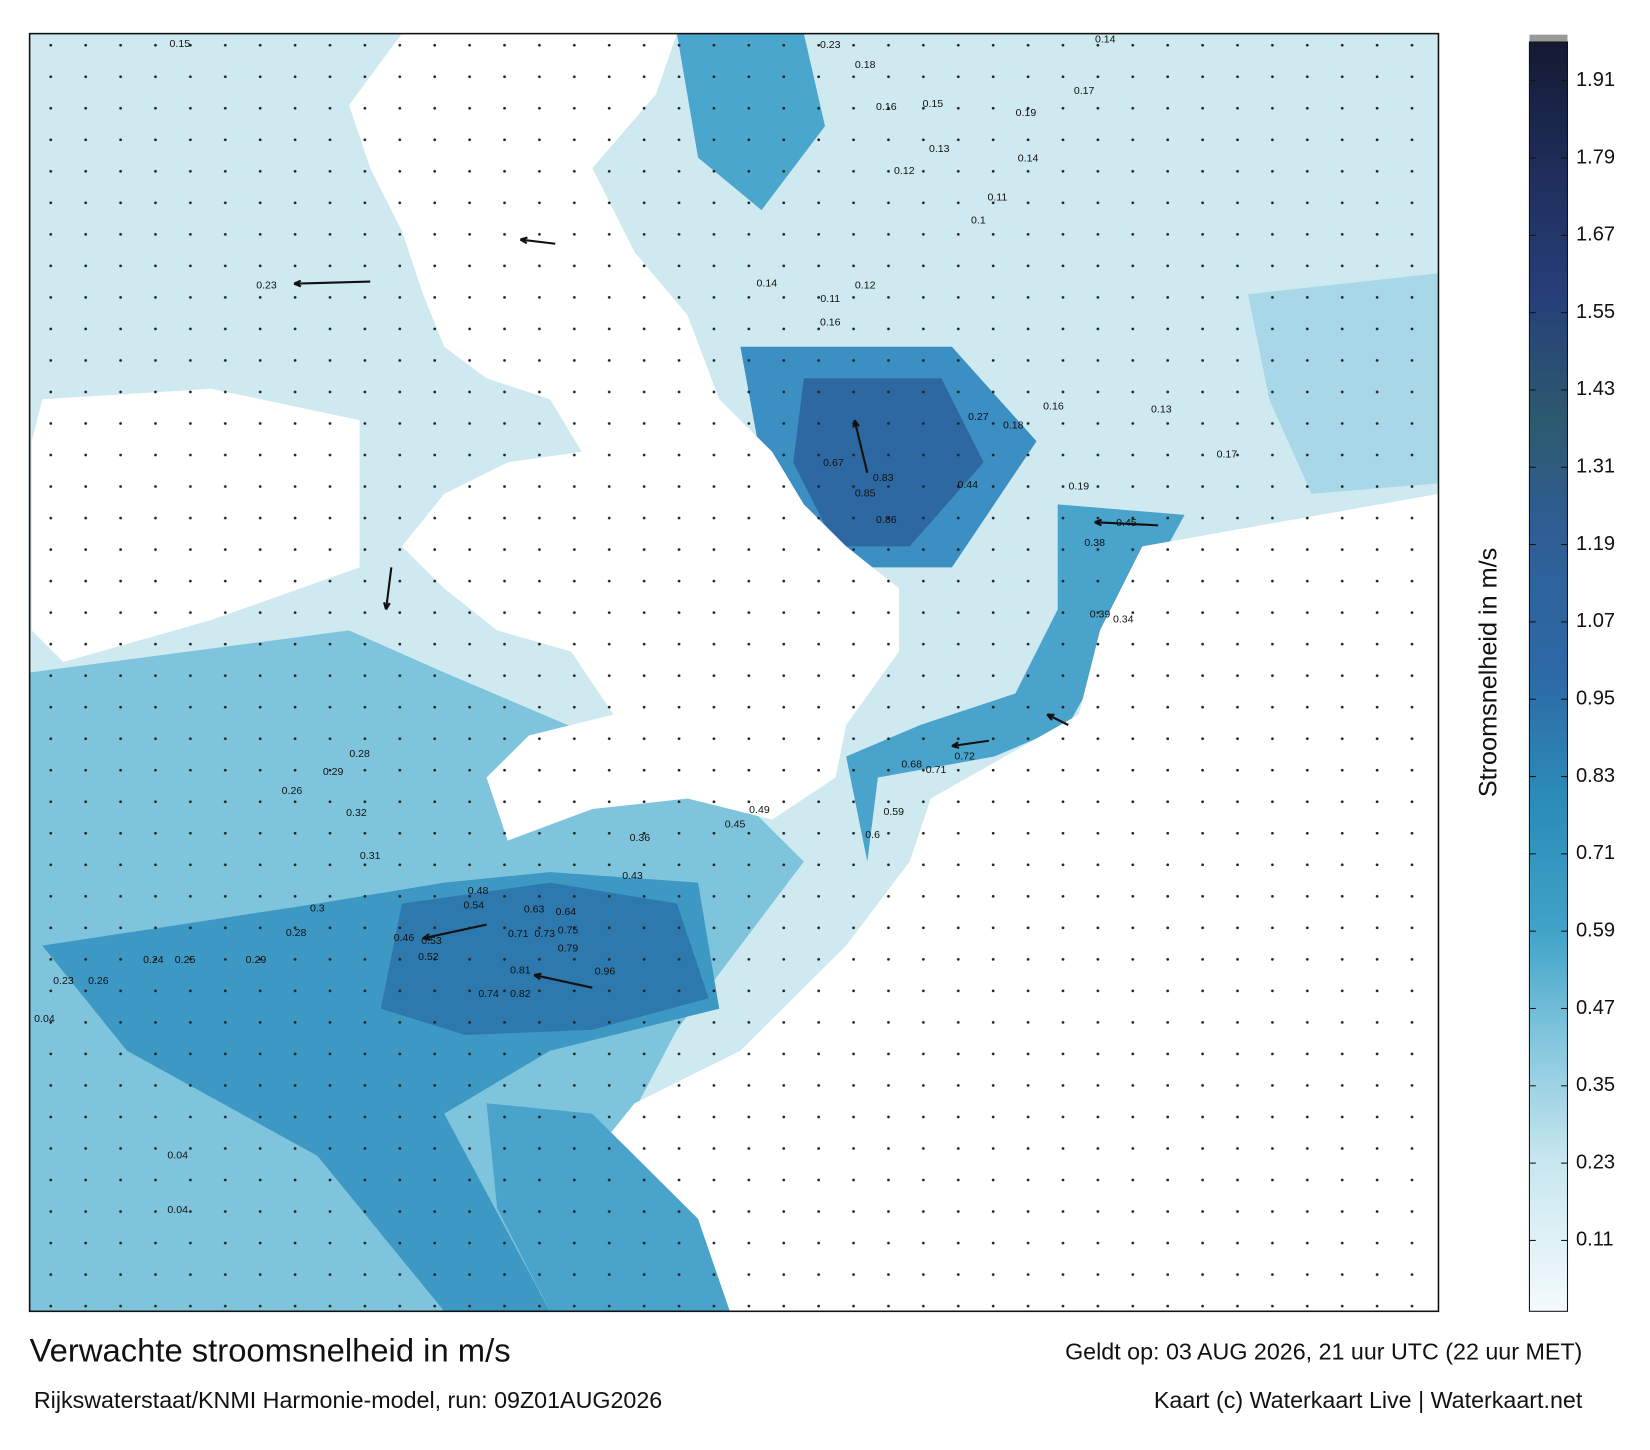  I want to click on colorbar-tick-label: 0.59, so click(1595, 931).